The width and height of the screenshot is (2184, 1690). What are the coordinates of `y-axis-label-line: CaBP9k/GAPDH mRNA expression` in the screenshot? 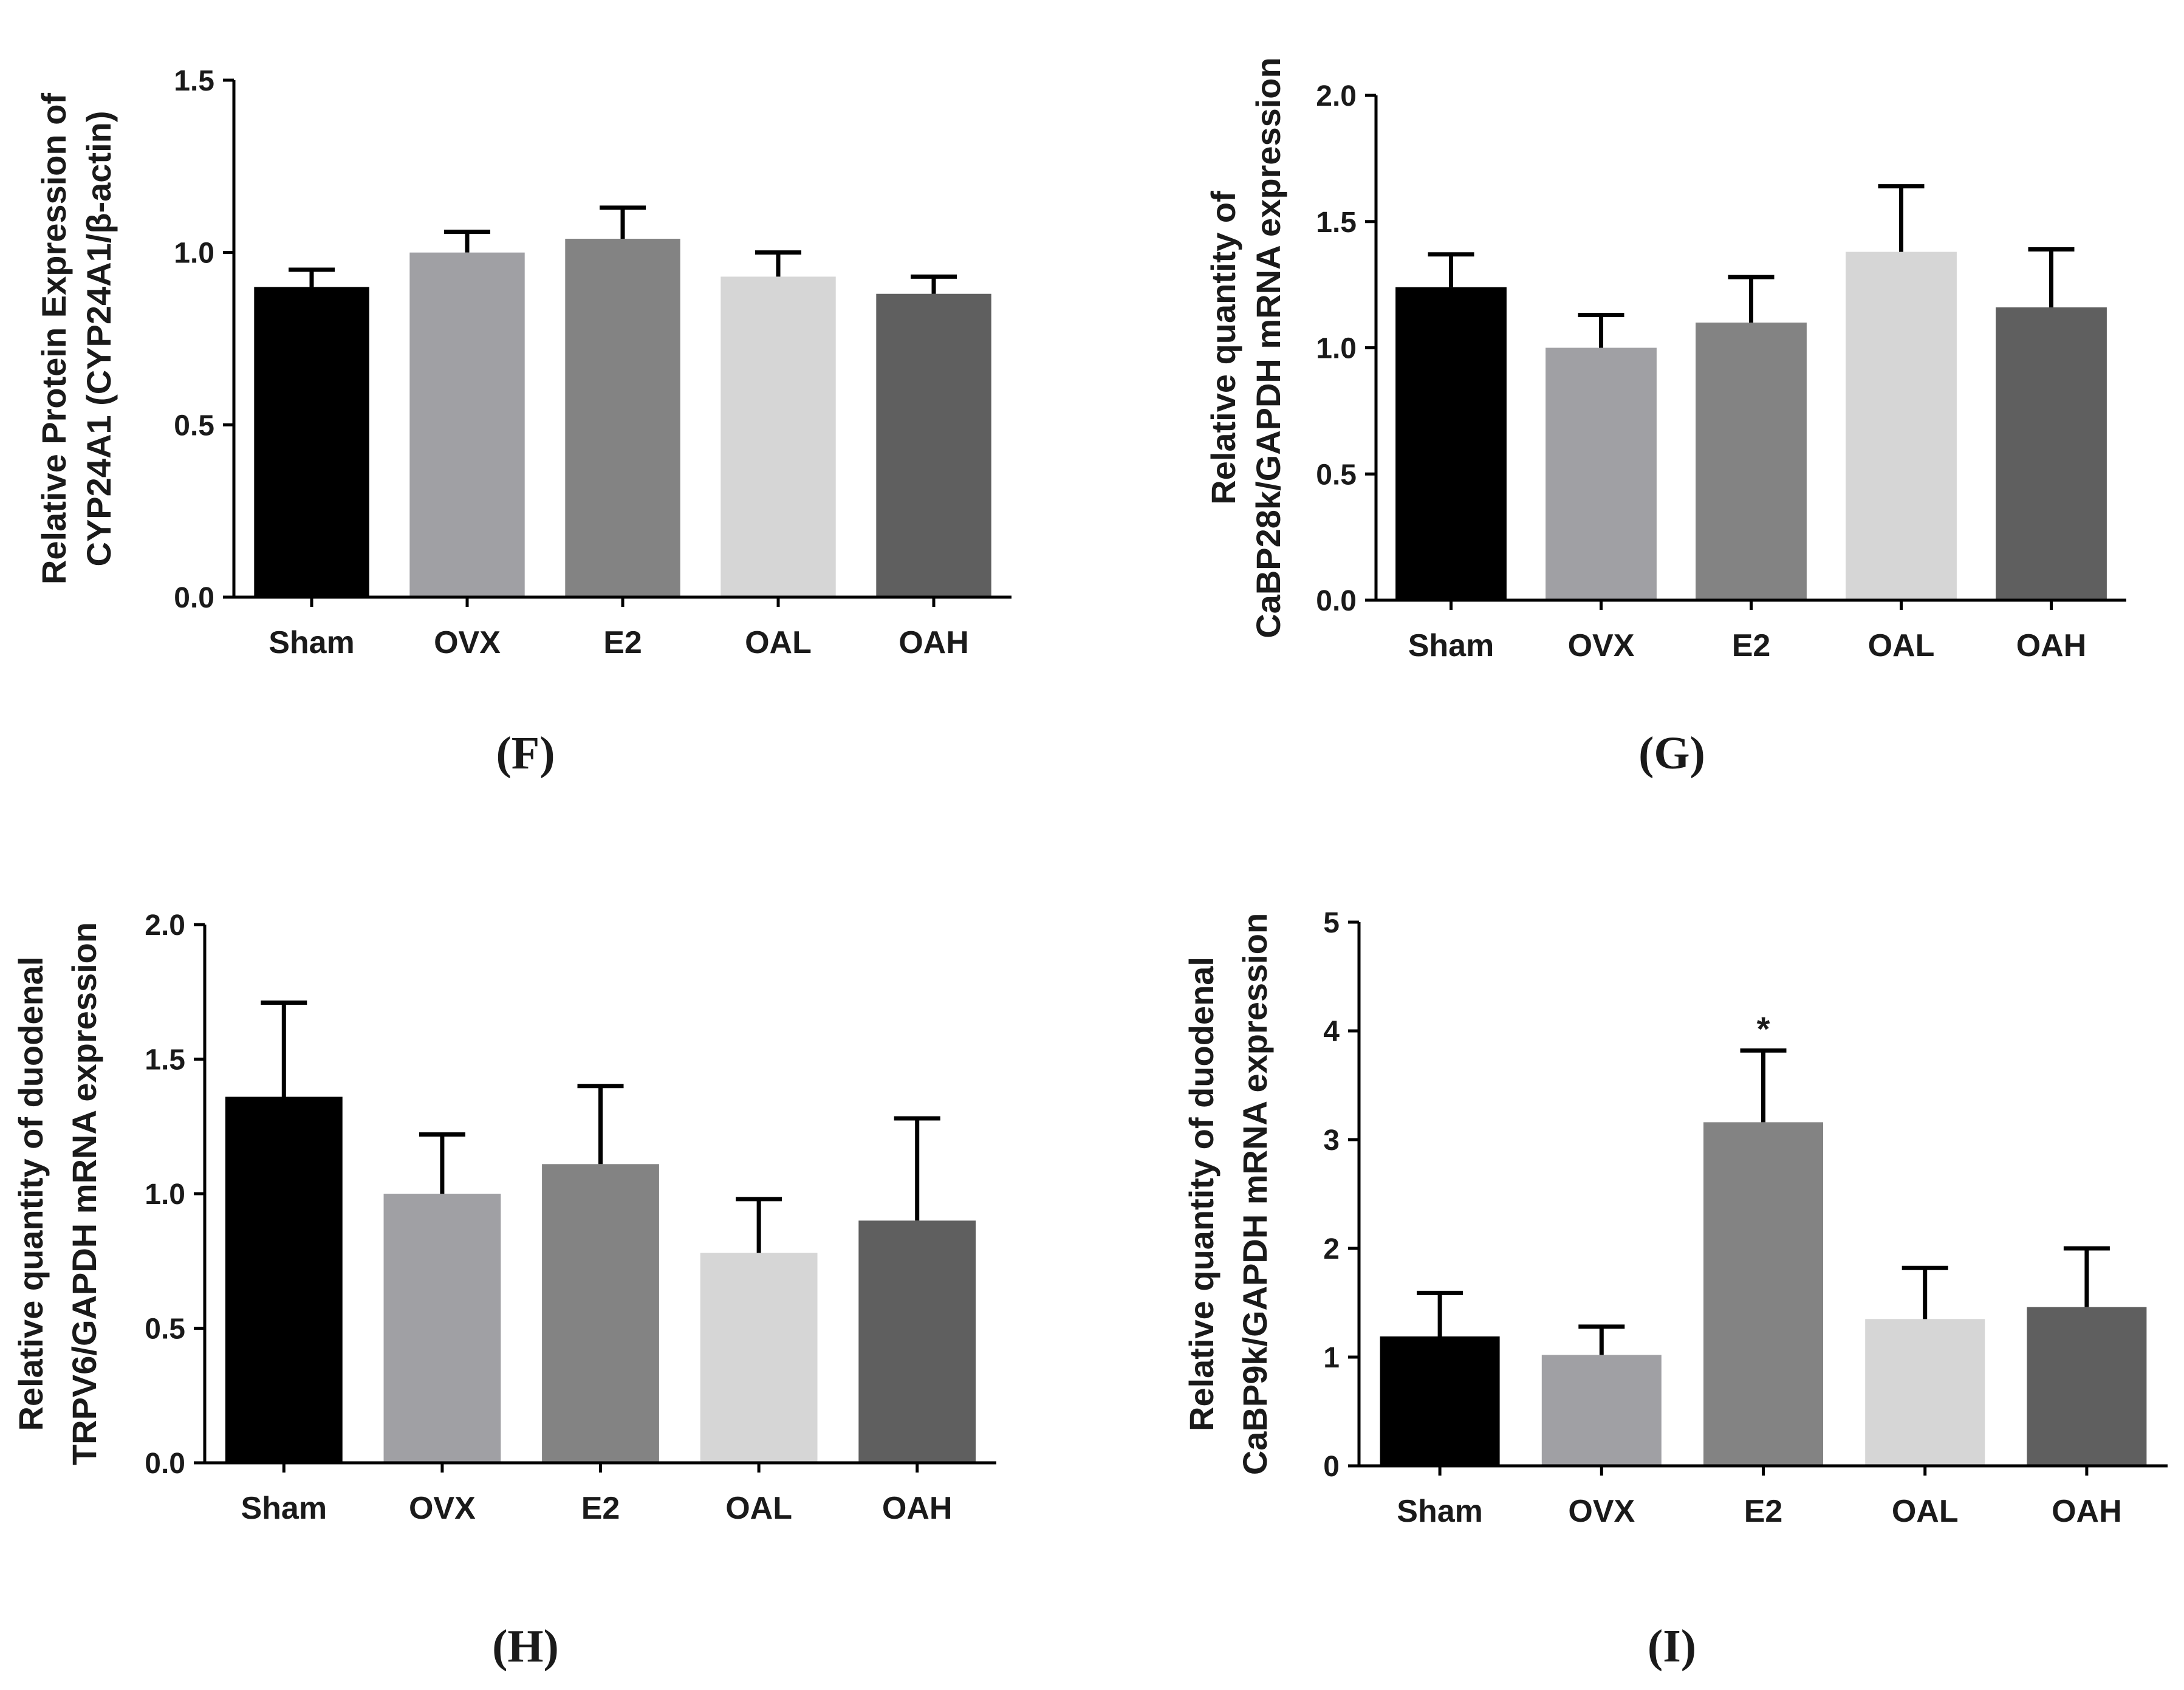 It's located at (1255, 1194).